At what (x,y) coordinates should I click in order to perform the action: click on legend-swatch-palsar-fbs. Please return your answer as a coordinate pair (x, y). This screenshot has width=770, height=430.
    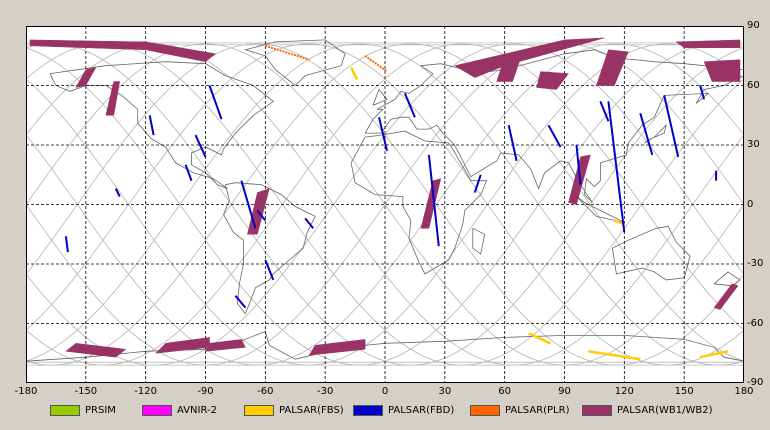
    Looking at the image, I should click on (259, 410).